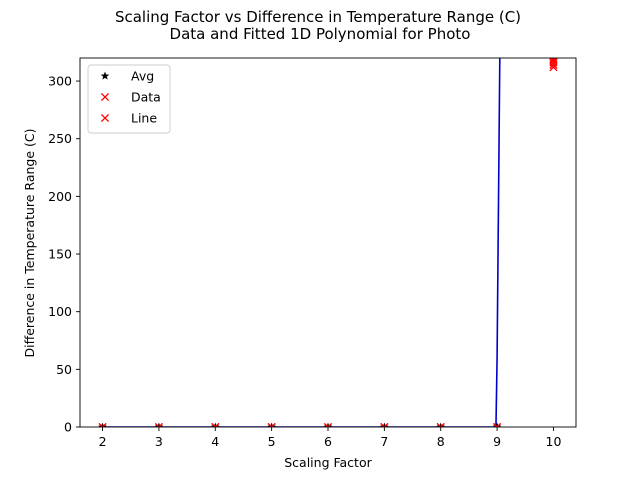  Describe the element at coordinates (441, 441) in the screenshot. I see `x-tick-label: 8` at that location.